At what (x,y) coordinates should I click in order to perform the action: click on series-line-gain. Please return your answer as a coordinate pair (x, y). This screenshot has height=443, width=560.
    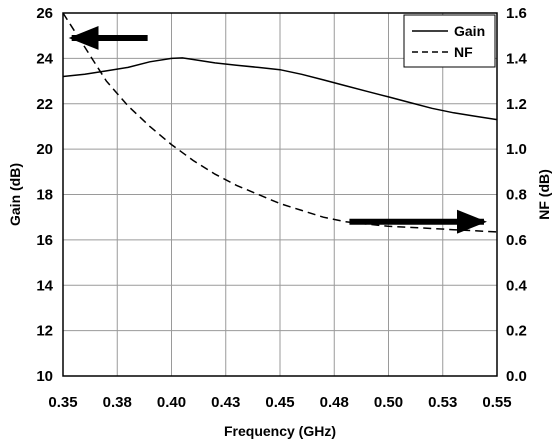
    Looking at the image, I should click on (280, 89).